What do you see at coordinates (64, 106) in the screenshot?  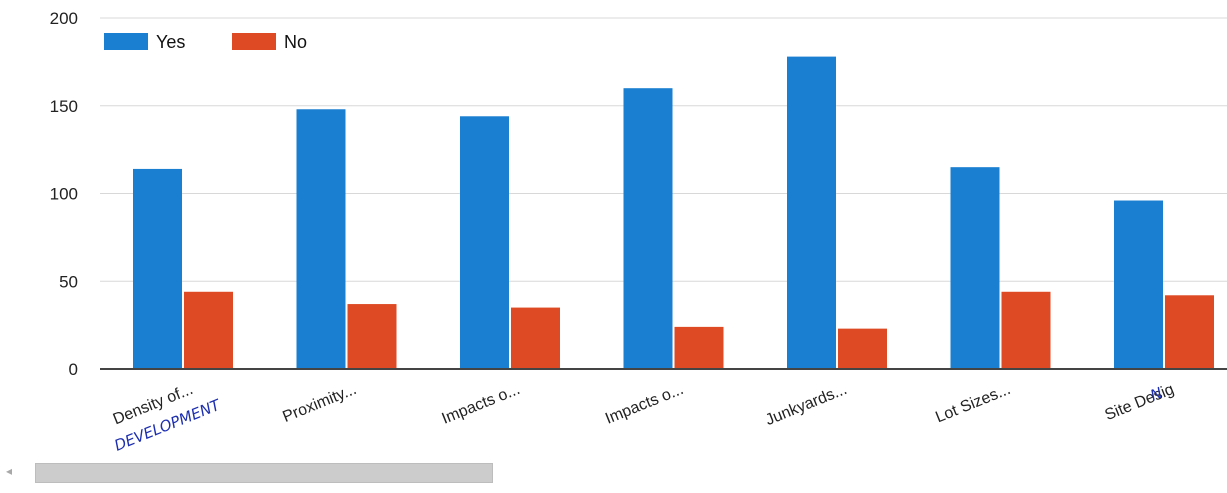 I see `y-tick-label: 150` at bounding box center [64, 106].